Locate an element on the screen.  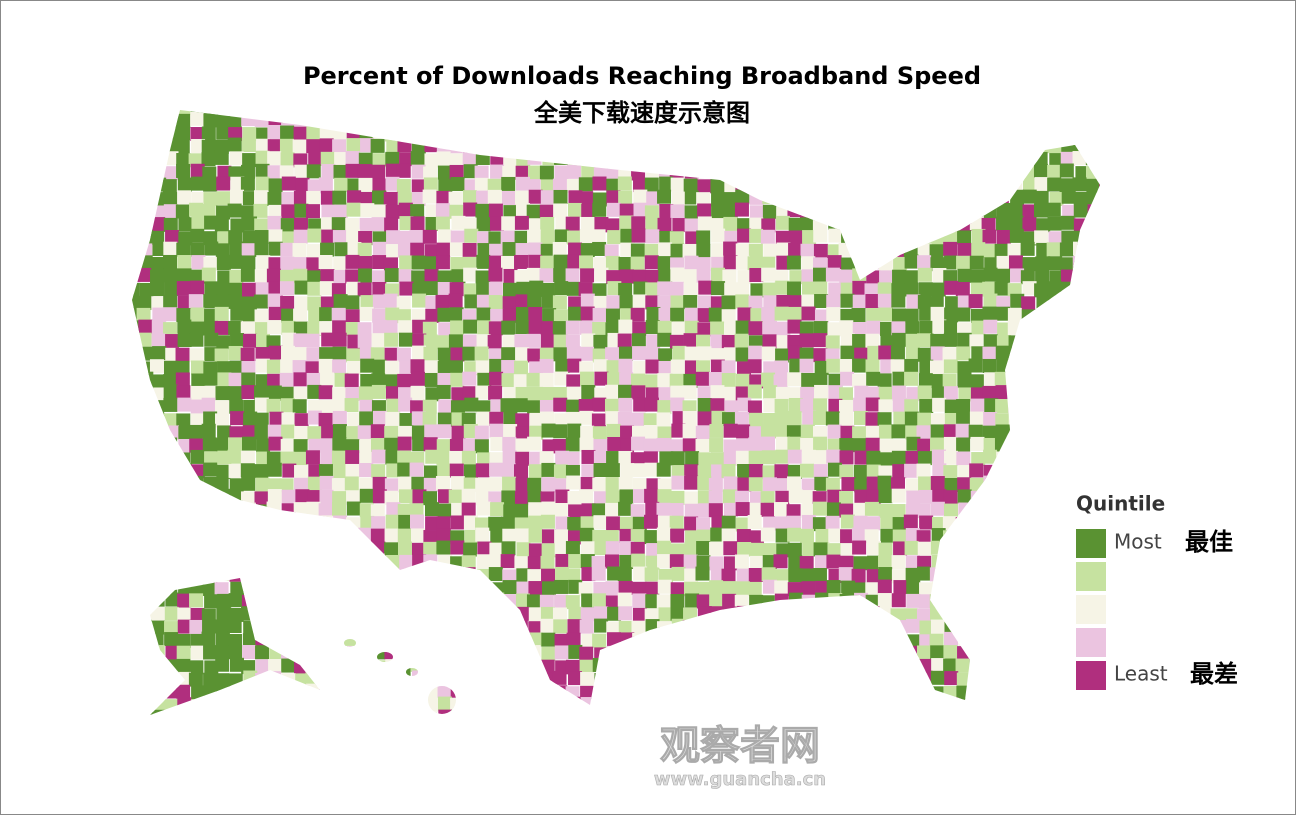
legend-swatch is located at coordinates (1091, 642).